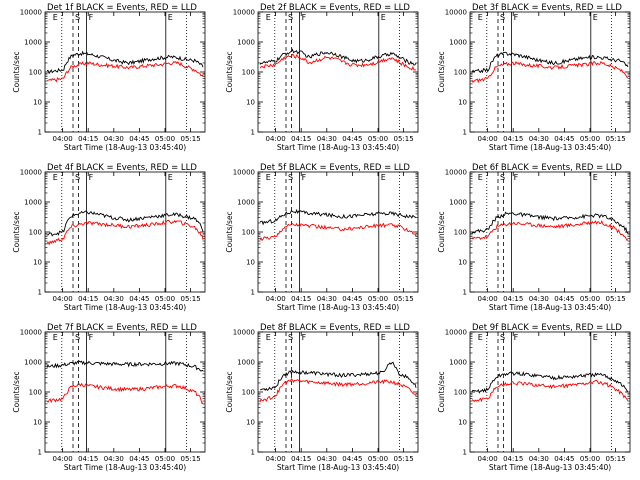 The width and height of the screenshot is (640, 480). What do you see at coordinates (335, 168) in the screenshot?
I see `panel-title: Det 5f BLACK = Events, RED = LLD` at bounding box center [335, 168].